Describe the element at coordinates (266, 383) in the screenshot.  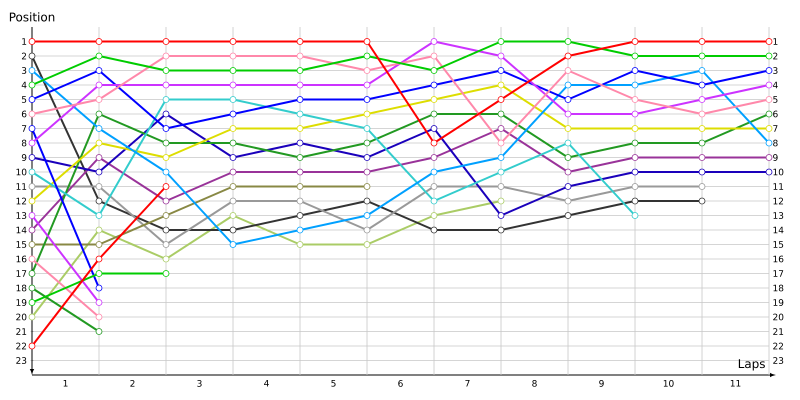
I see `x-tick-label: 4` at that location.